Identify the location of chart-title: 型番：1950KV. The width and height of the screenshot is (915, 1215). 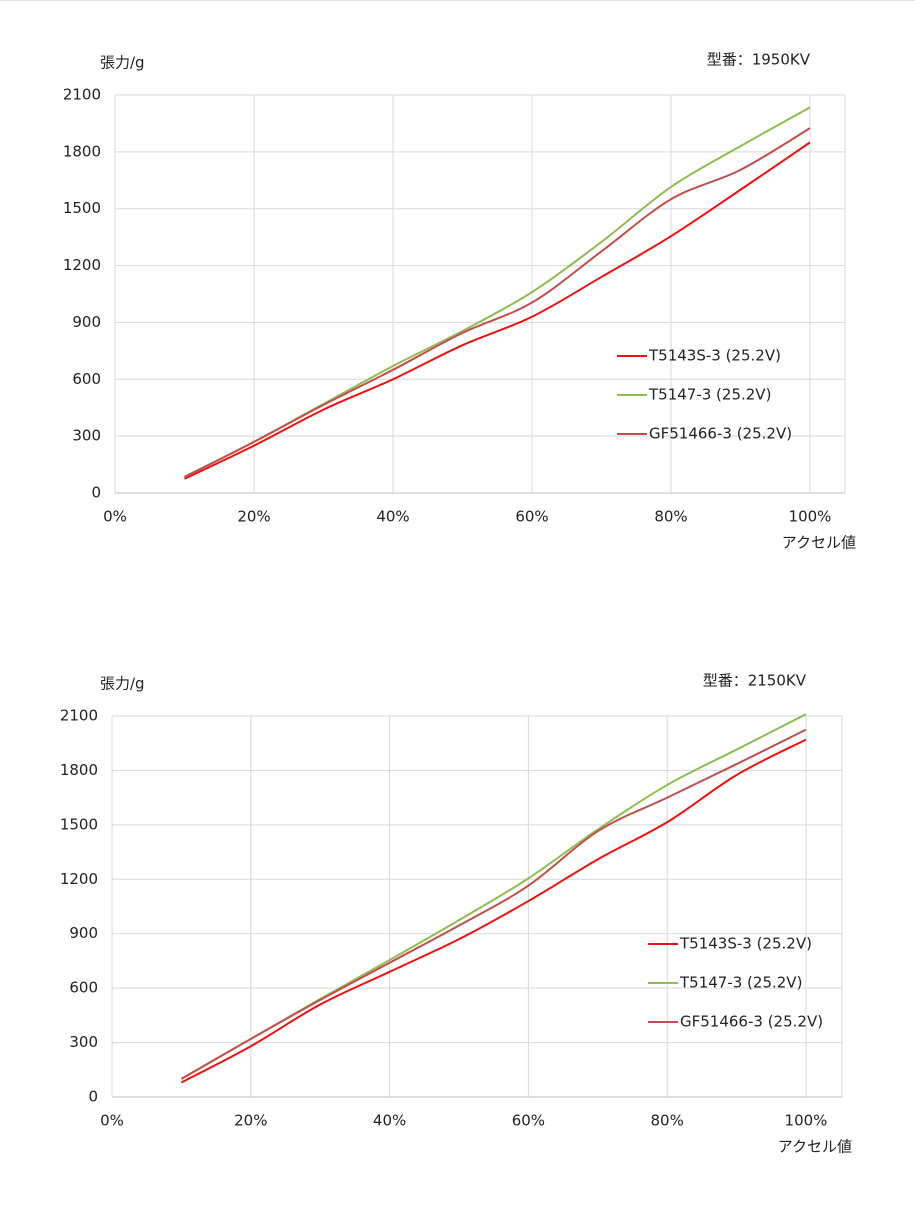
(759, 60).